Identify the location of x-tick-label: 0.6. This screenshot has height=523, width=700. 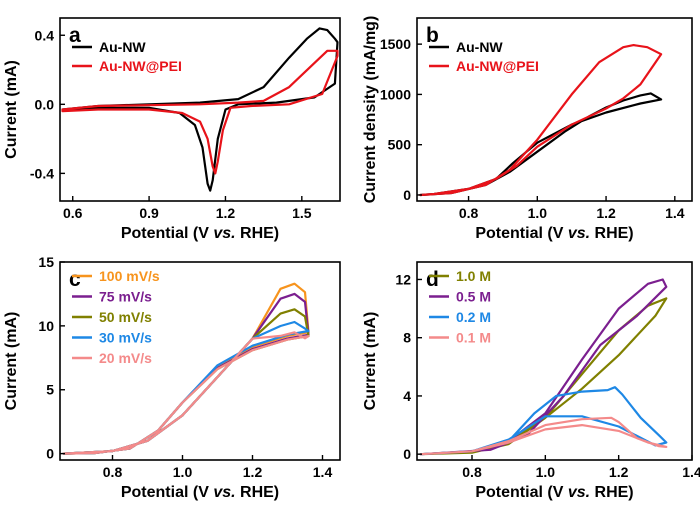
(73, 213).